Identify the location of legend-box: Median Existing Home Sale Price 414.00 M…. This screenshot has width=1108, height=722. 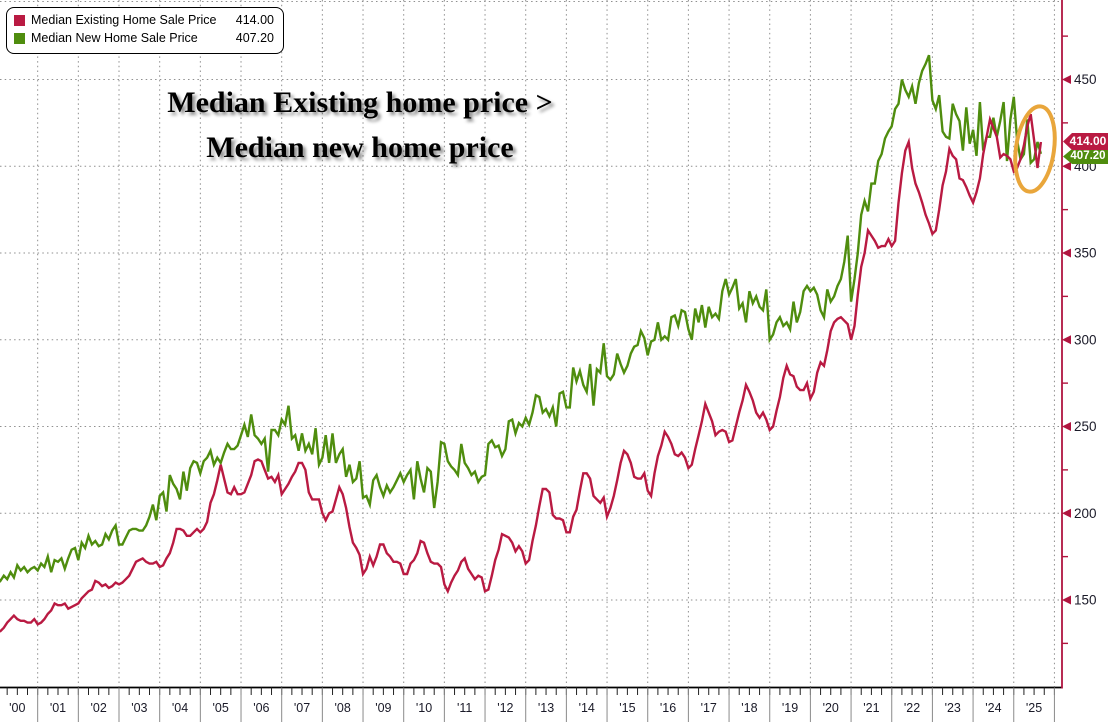
(145, 30).